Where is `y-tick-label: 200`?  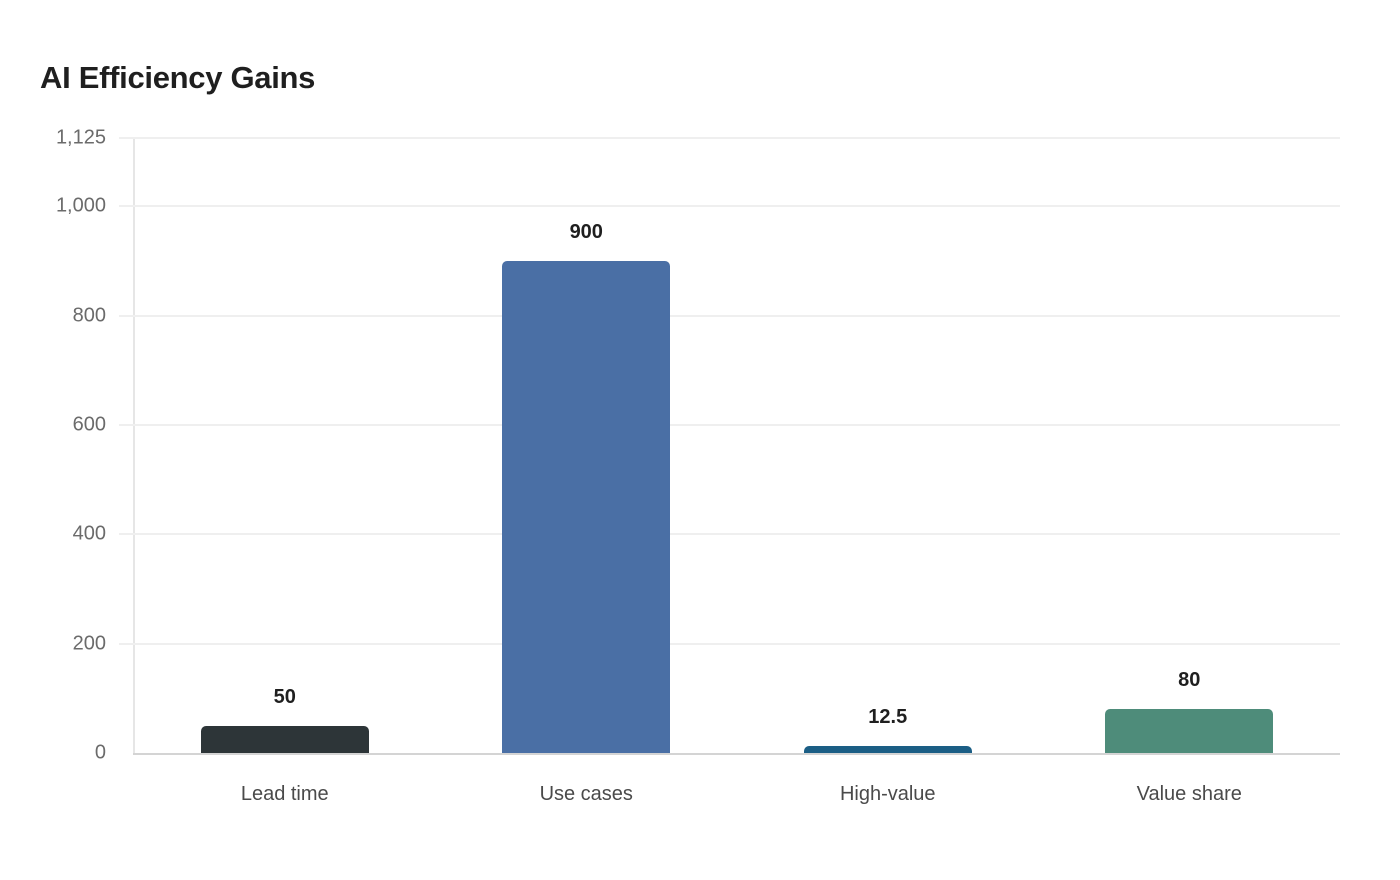 y-tick-label: 200 is located at coordinates (89, 643).